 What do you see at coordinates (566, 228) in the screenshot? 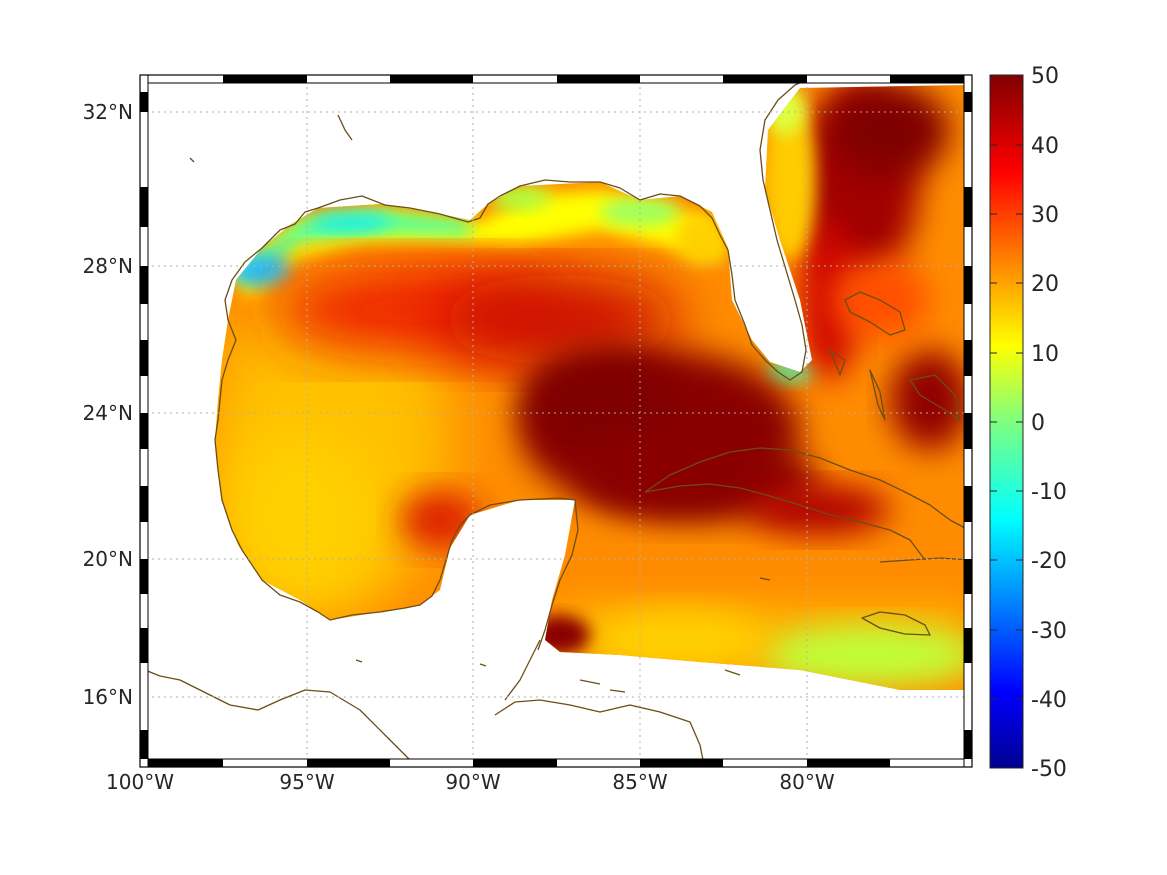
I see `coast-us-north` at bounding box center [566, 228].